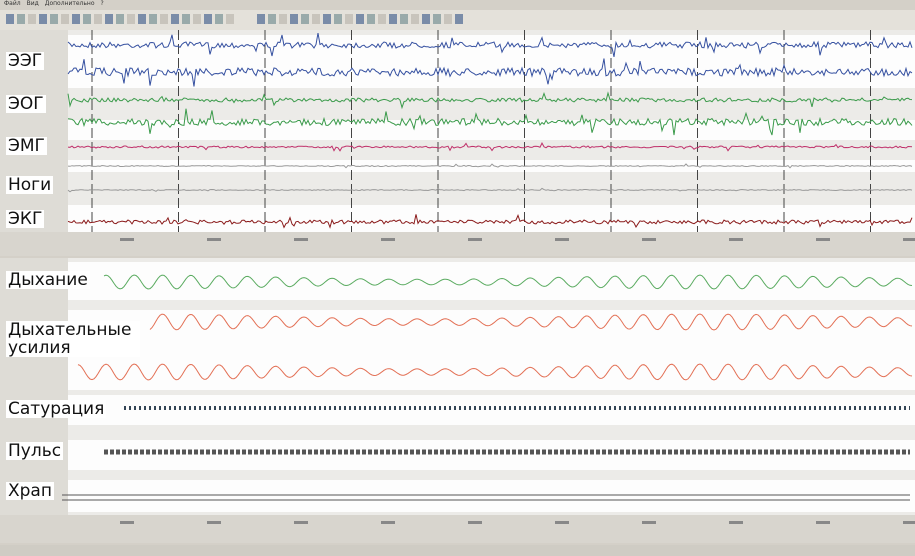 This screenshot has height=556, width=915. What do you see at coordinates (34, 386) in the screenshot?
I see `scale-column` at bounding box center [34, 386].